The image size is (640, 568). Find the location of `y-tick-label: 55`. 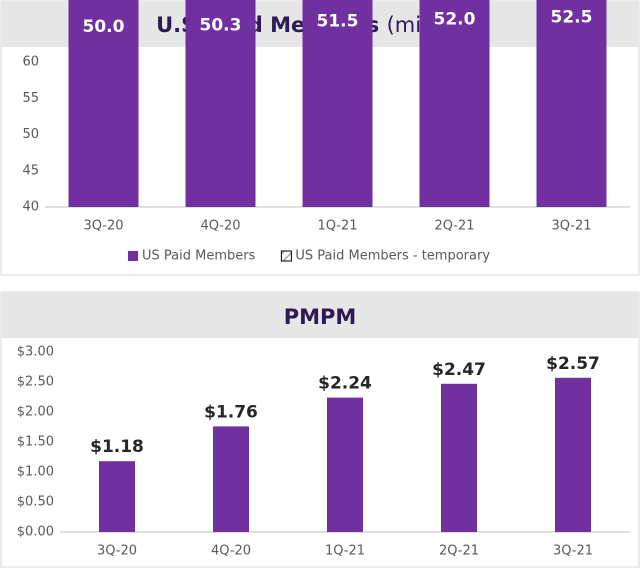

y-tick-label: 55 is located at coordinates (30, 98).